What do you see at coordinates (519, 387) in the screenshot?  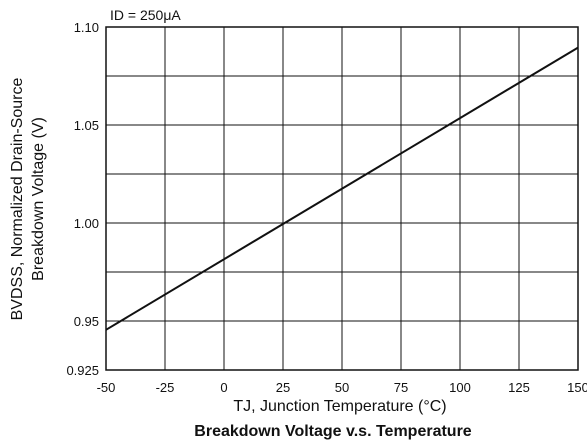 I see `x-tick-label: 125` at bounding box center [519, 387].